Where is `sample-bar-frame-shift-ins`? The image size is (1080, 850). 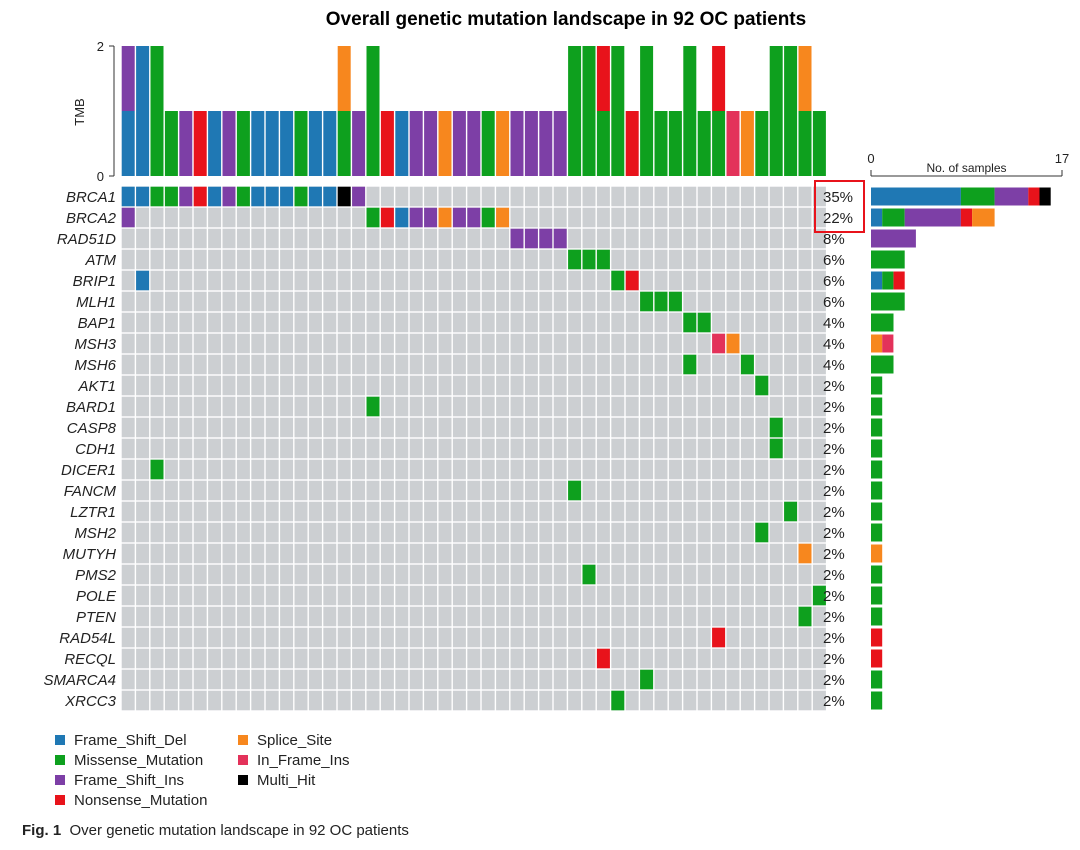
sample-bar-frame-shift-ins is located at coordinates (932, 217).